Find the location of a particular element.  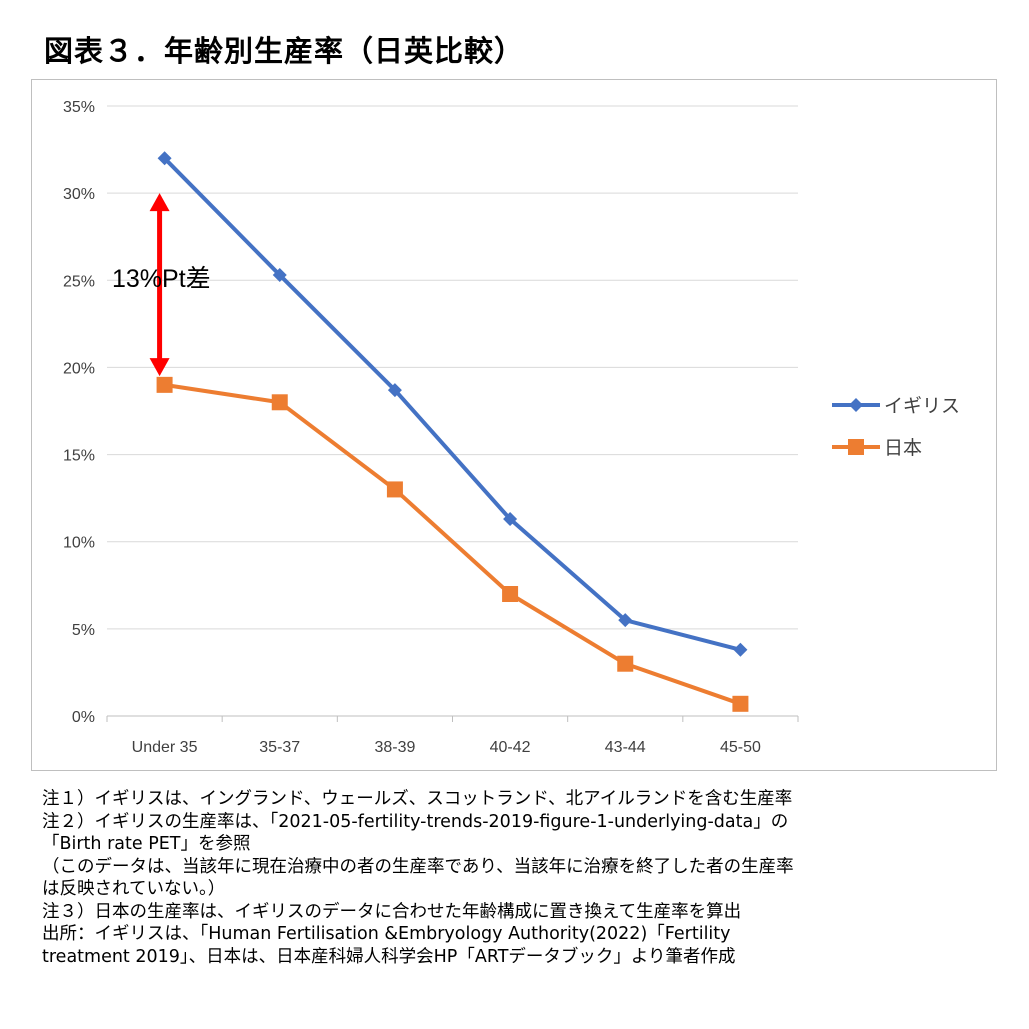

x-tick-label: Under 35 is located at coordinates (165, 747).